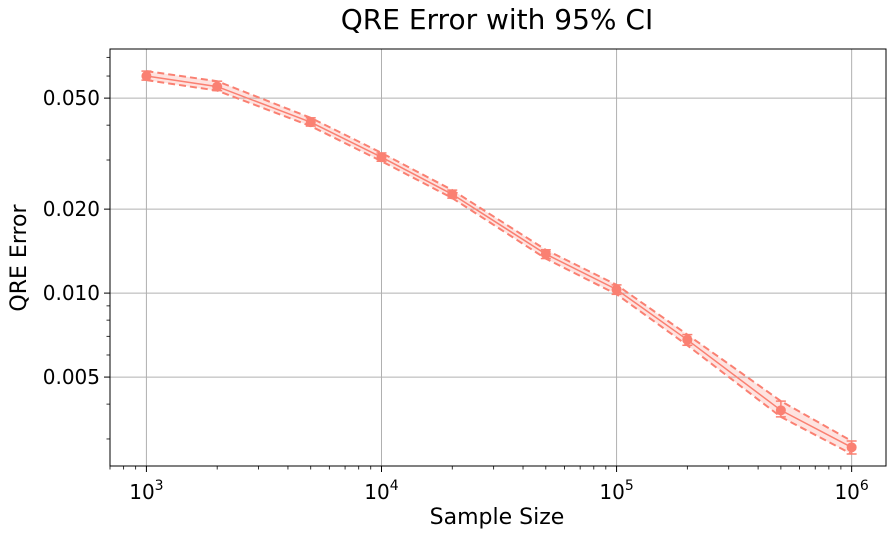  I want to click on x-tick-label: 10⁶, so click(851, 491).